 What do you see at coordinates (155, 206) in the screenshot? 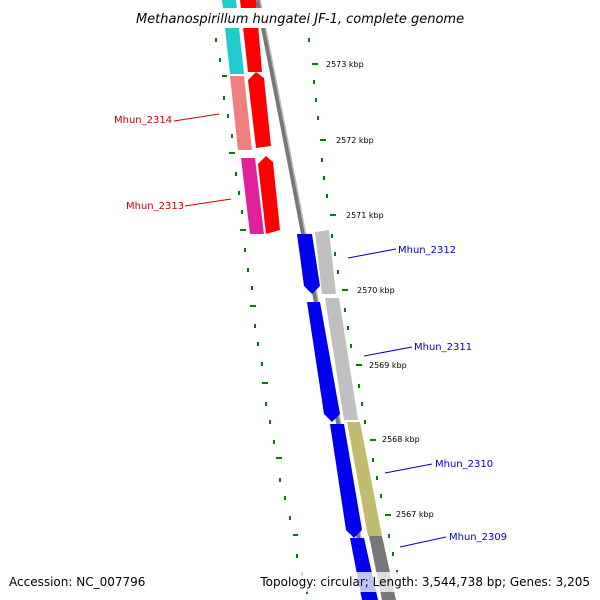
I see `gene-label-mhun-2313: Mhun_2313` at bounding box center [155, 206].